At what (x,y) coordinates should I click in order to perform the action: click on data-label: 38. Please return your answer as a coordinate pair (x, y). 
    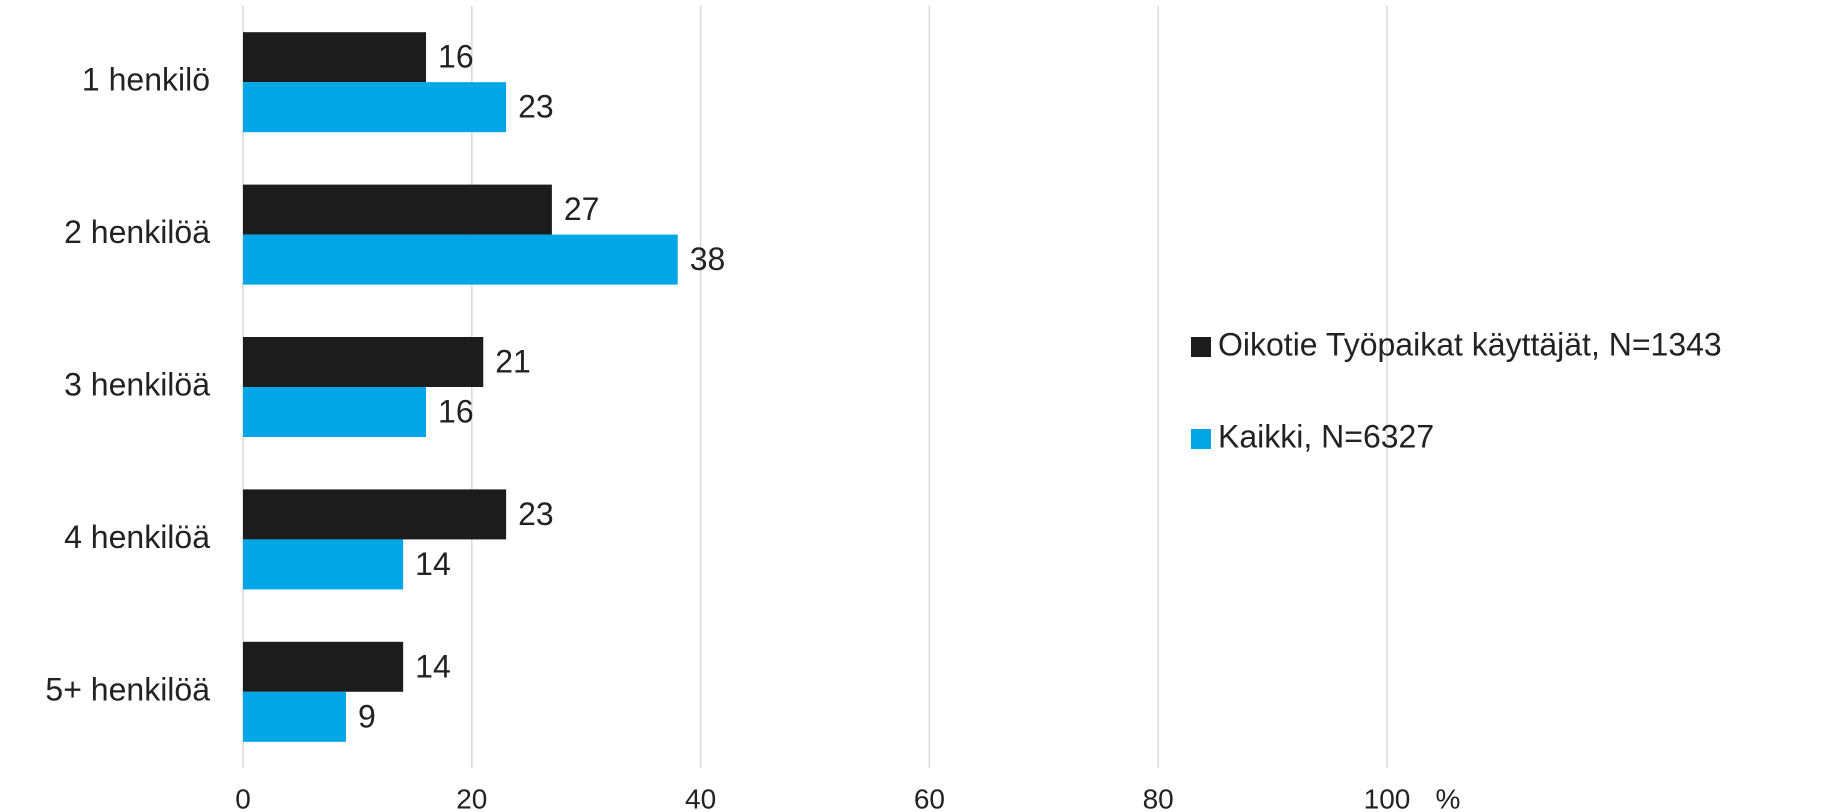
    Looking at the image, I should click on (708, 259).